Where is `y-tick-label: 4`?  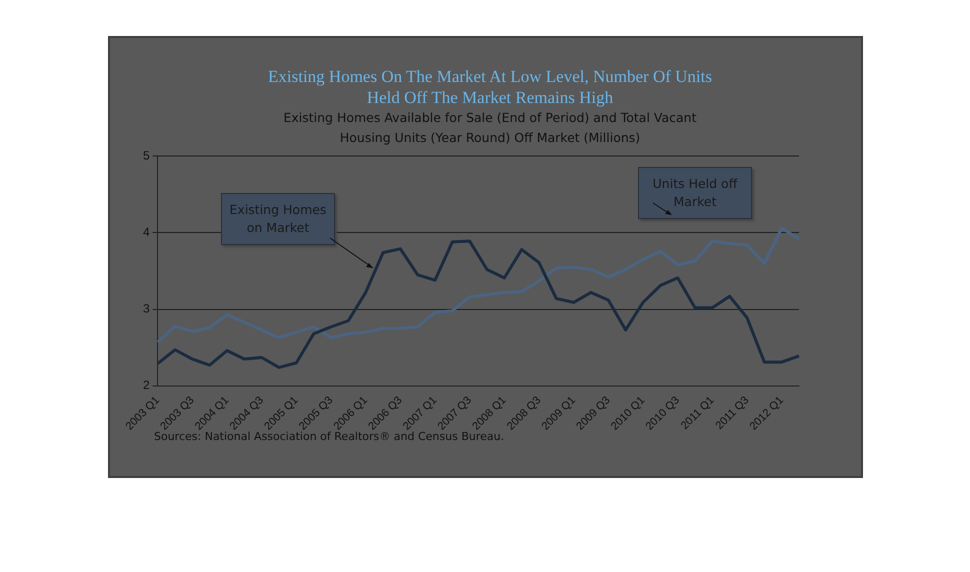
y-tick-label: 4 is located at coordinates (146, 232).